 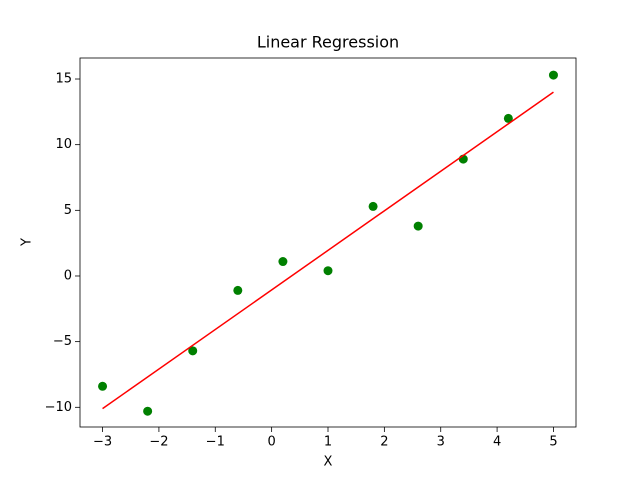 What do you see at coordinates (441, 442) in the screenshot?
I see `x-tick-label: 3` at bounding box center [441, 442].